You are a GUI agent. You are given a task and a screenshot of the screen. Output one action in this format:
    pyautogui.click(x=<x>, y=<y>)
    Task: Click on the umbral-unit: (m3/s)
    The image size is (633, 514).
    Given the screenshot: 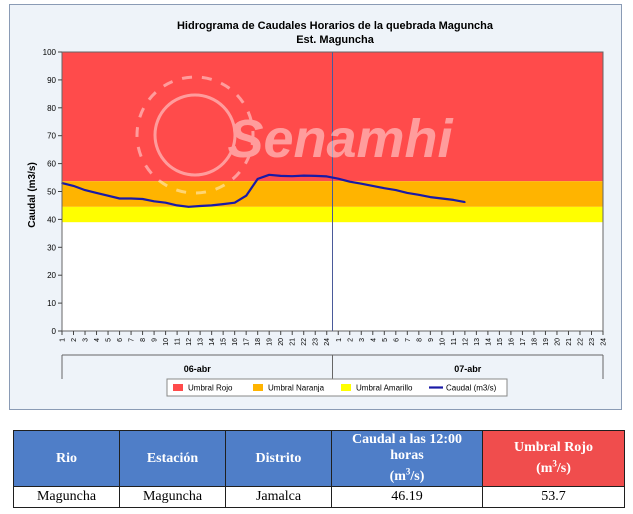 What is the action you would take?
    pyautogui.click(x=553, y=467)
    